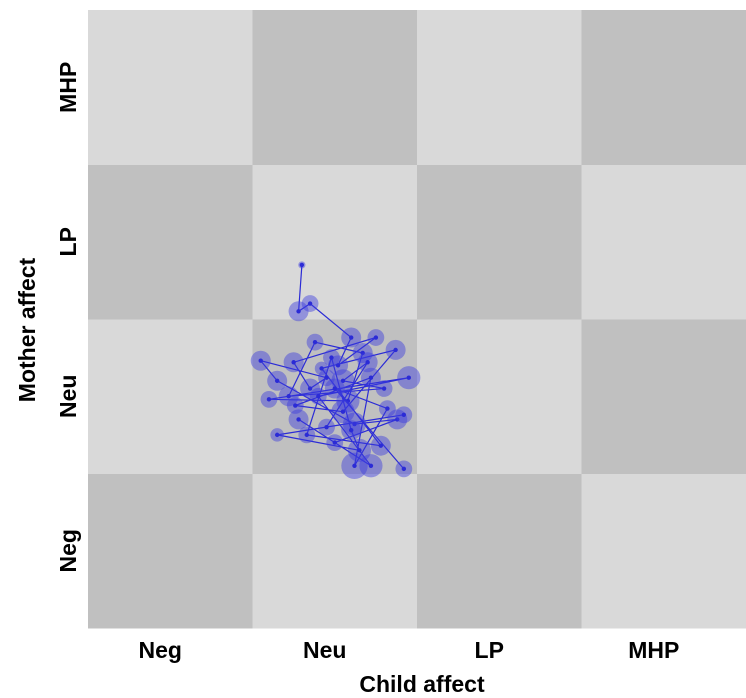 The height and width of the screenshot is (698, 746). What do you see at coordinates (27, 329) in the screenshot?
I see `y-axis-title: Mother affect` at bounding box center [27, 329].